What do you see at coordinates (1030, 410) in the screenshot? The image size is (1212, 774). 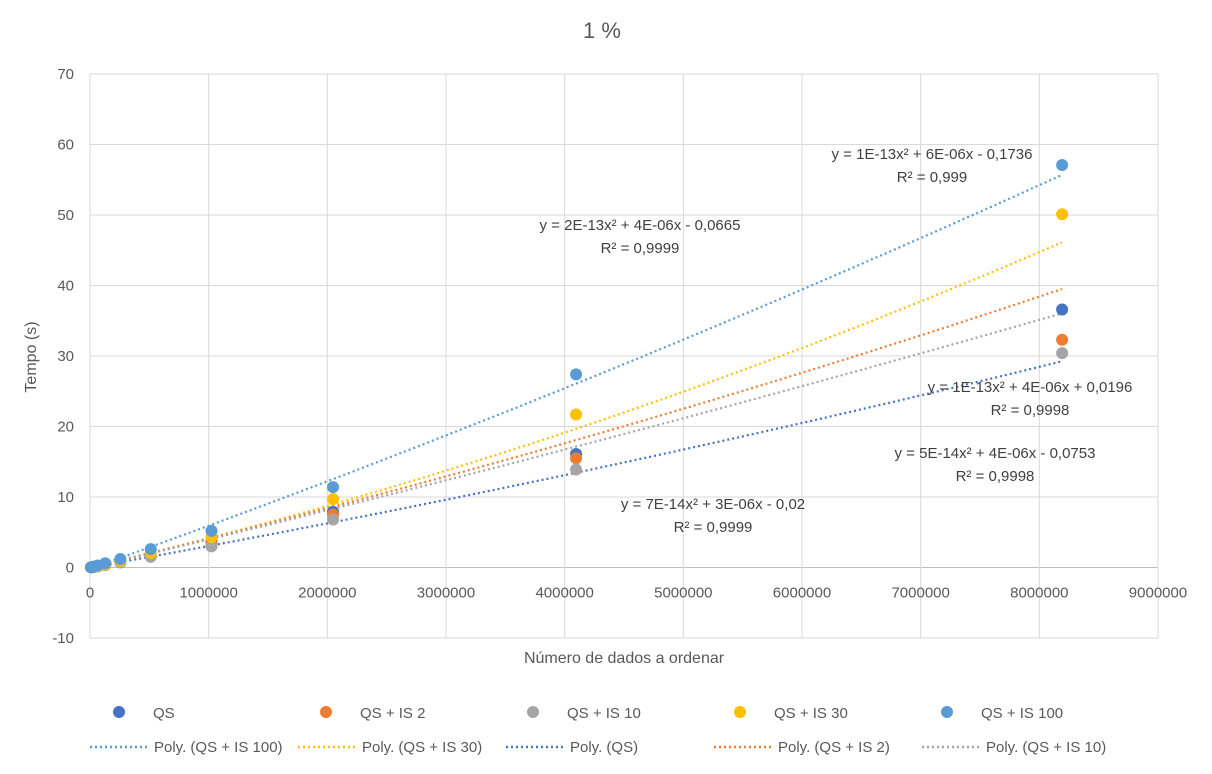 I see `r2-qs-is-2: R² = 0,9998` at bounding box center [1030, 410].